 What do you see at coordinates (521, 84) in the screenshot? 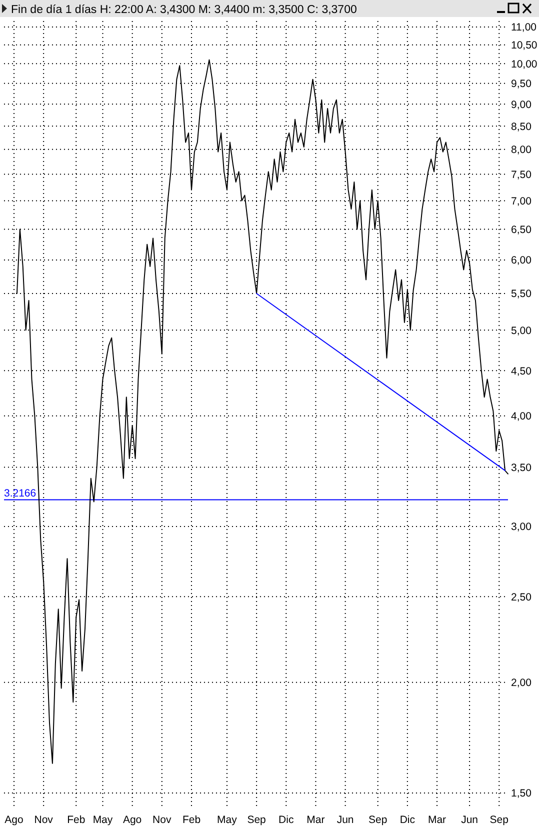
I see `y-tick-label: 9,50` at bounding box center [521, 84].